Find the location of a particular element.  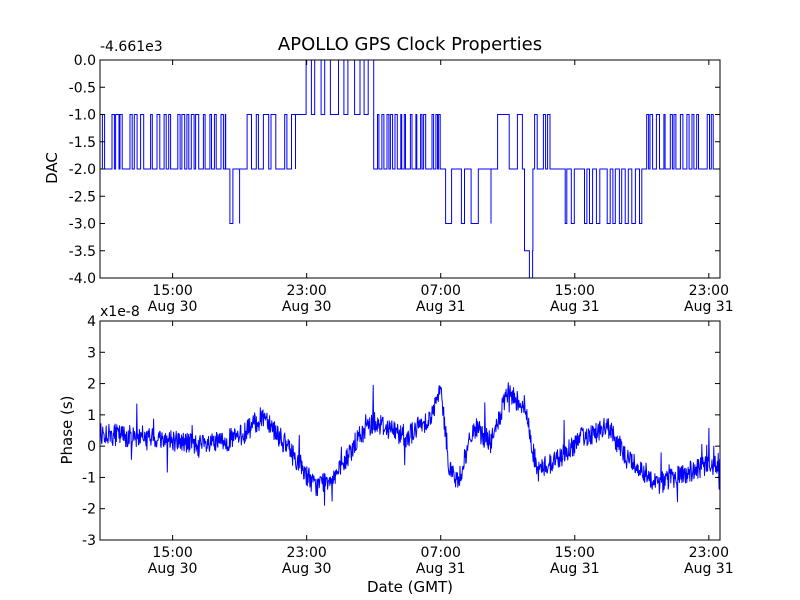

y-tick-label: -4.0 is located at coordinates (82, 279).